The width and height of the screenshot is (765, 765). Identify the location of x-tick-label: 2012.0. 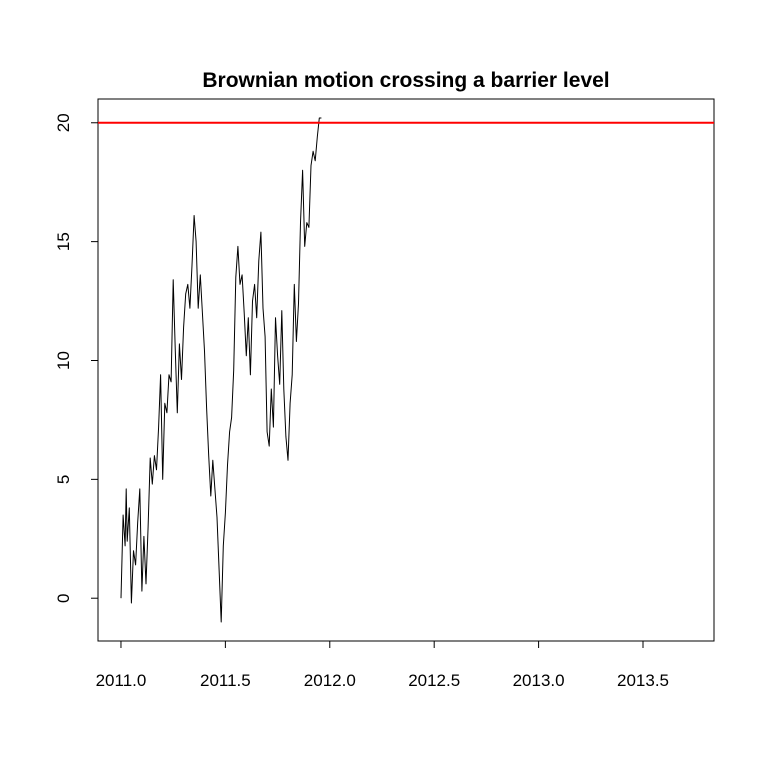
(330, 680).